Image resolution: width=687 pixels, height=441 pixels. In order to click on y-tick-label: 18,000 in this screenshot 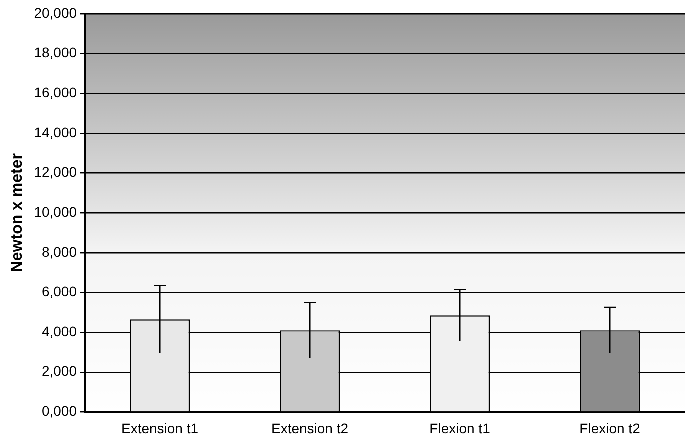, I will do `click(56, 52)`.